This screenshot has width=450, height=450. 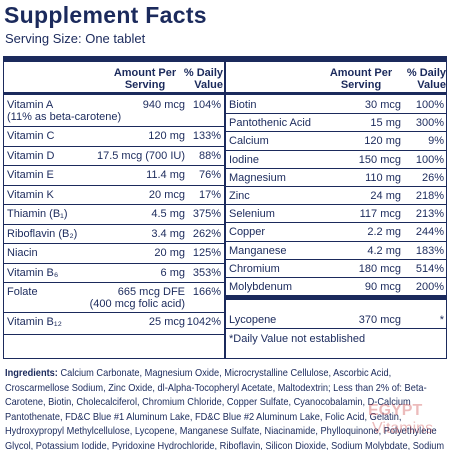 I want to click on nutrient-name: Niacin, so click(x=22, y=253).